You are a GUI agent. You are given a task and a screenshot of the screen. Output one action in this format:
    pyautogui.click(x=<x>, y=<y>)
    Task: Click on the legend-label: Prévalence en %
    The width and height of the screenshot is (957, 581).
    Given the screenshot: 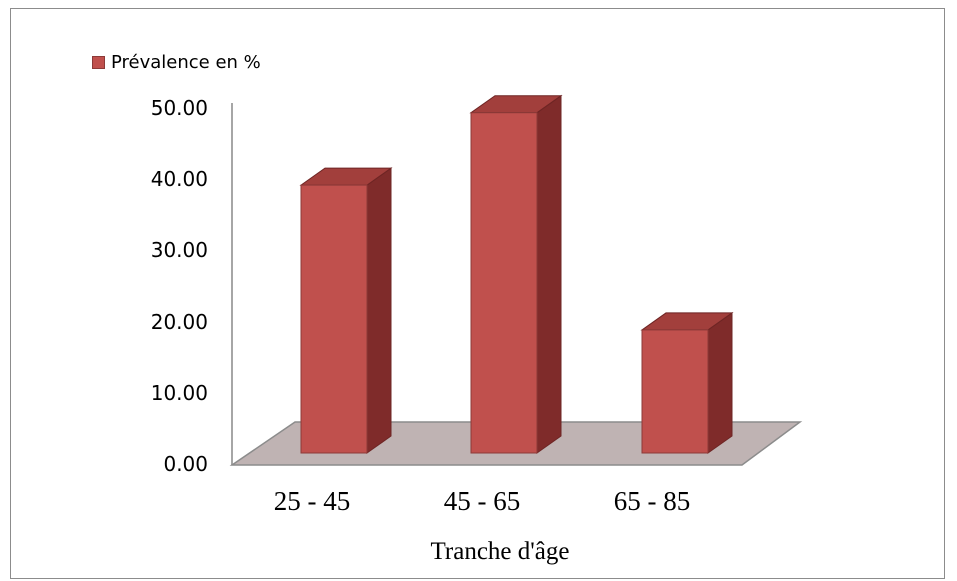 What is the action you would take?
    pyautogui.click(x=186, y=62)
    